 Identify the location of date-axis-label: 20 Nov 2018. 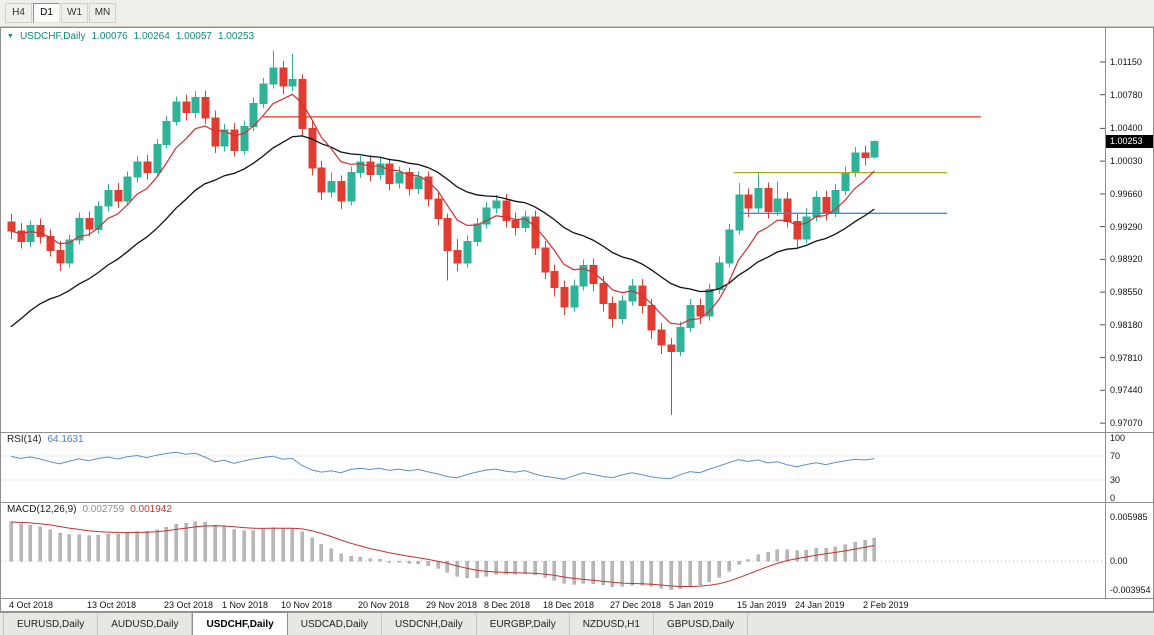
(384, 605).